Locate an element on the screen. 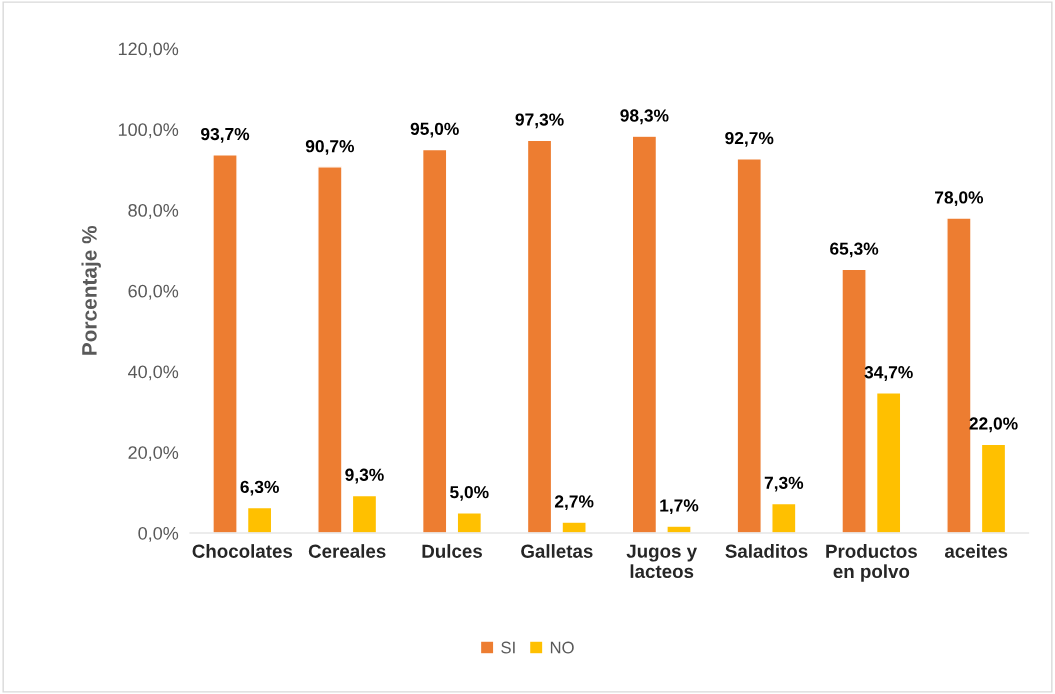 The image size is (1055, 694). data-label: 92,7% is located at coordinates (749, 139).